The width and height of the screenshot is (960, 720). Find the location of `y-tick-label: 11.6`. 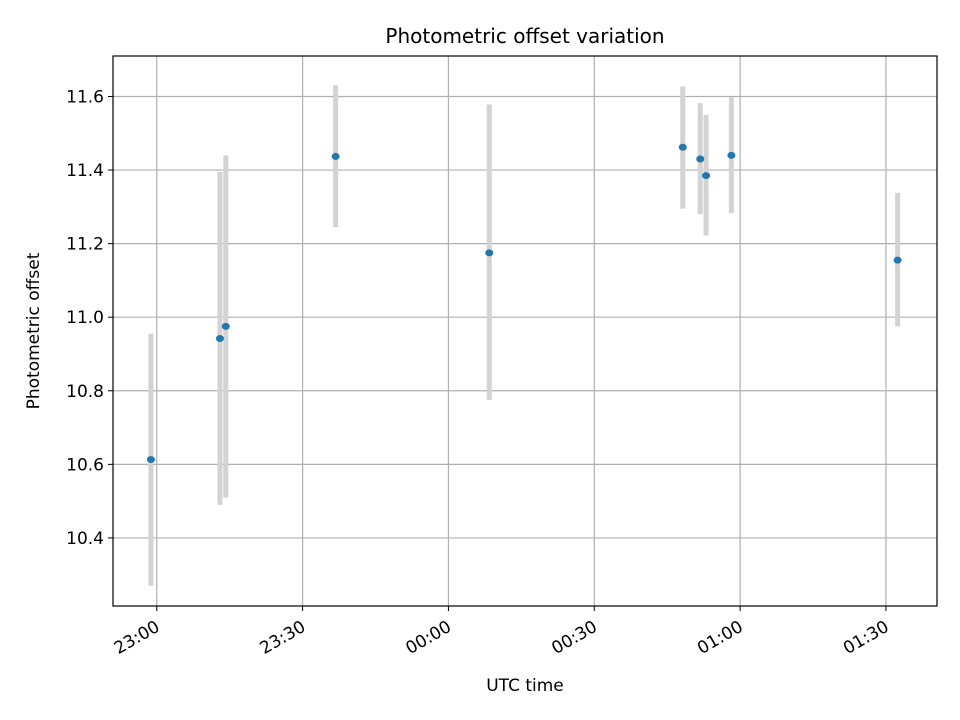

y-tick-label: 11.6 is located at coordinates (85, 97).